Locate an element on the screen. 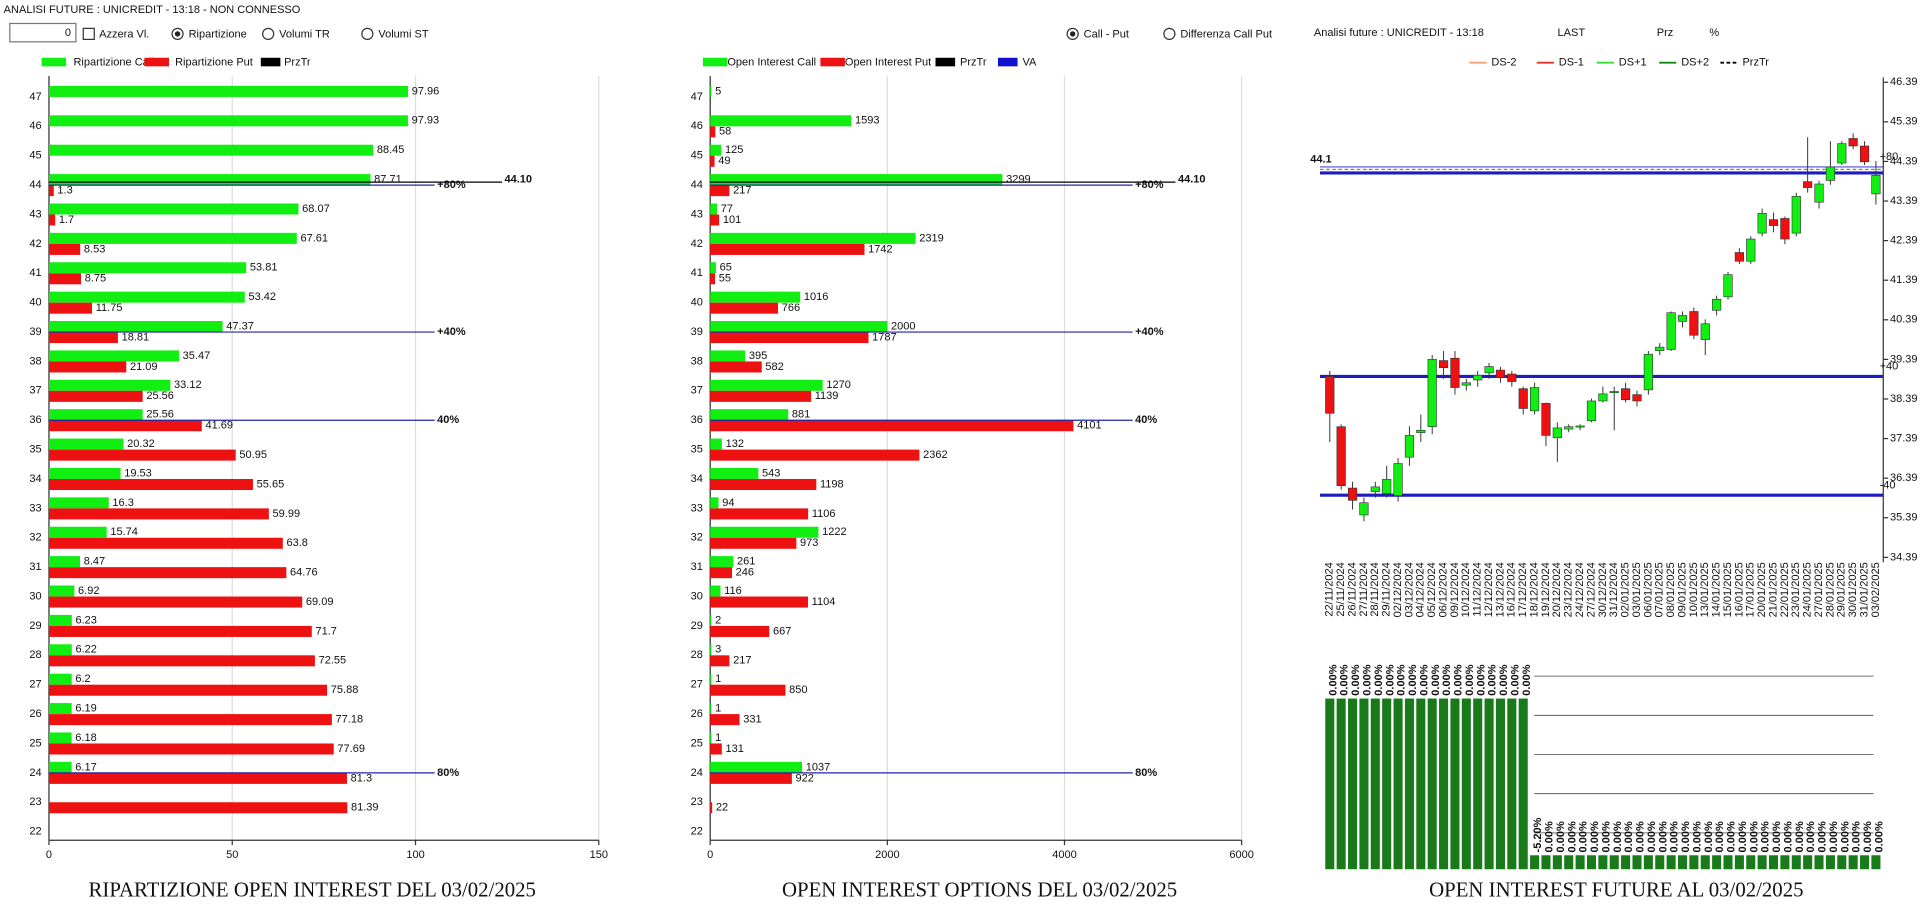  x-tick-label: 27/11/2024 is located at coordinates (1364, 589).